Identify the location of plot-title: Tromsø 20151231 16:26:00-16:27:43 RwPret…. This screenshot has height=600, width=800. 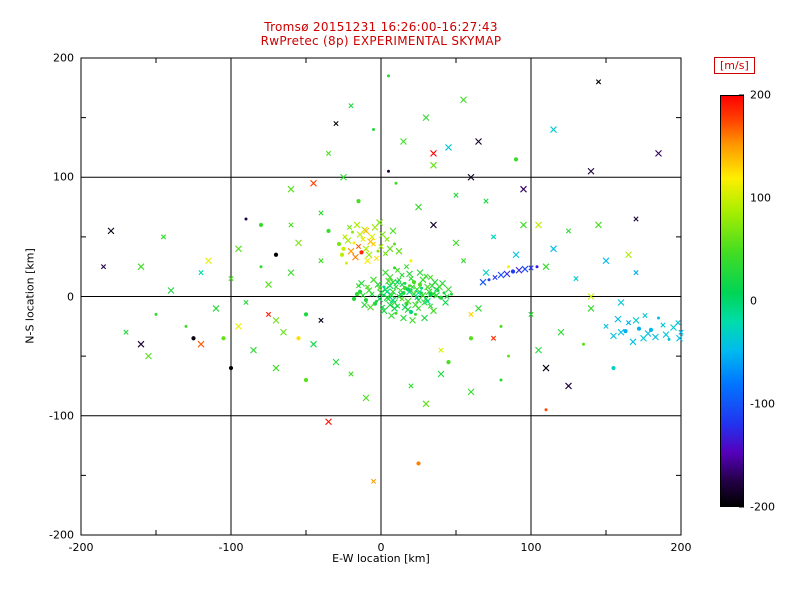
(381, 34).